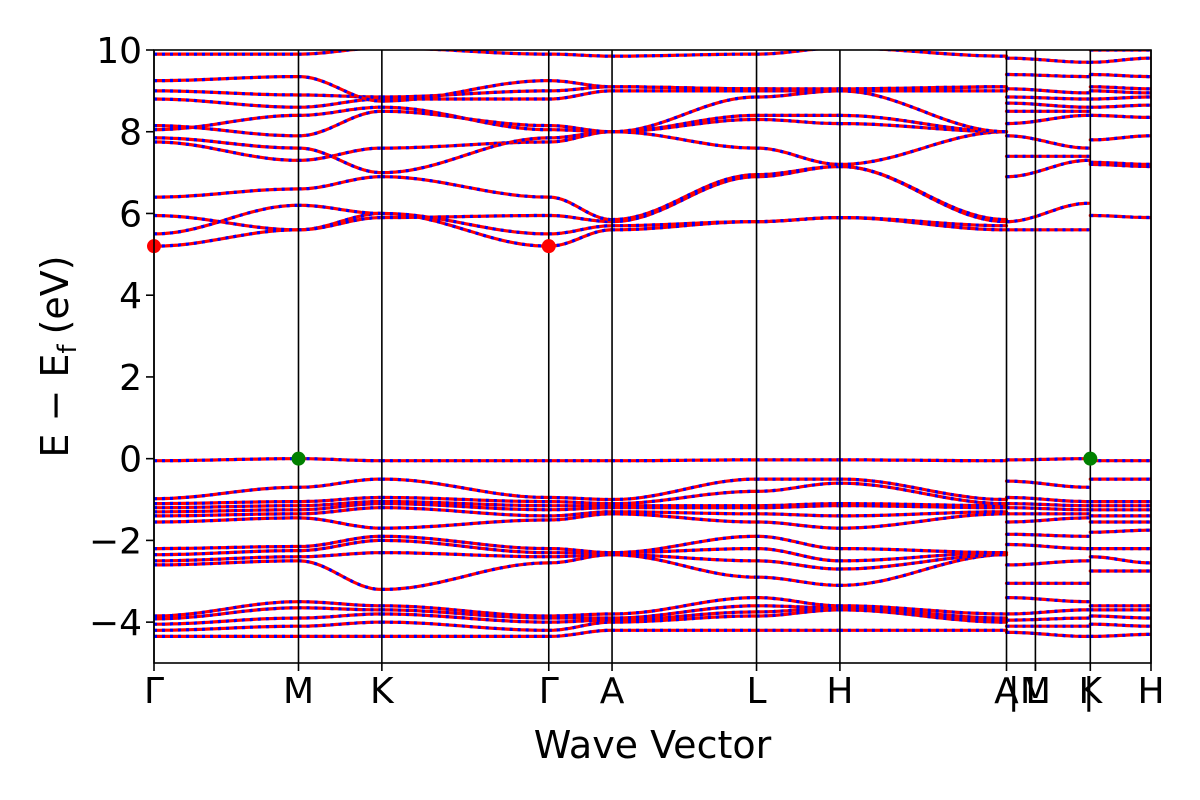  Describe the element at coordinates (119, 51) in the screenshot. I see `y-tick-label: 10` at that location.